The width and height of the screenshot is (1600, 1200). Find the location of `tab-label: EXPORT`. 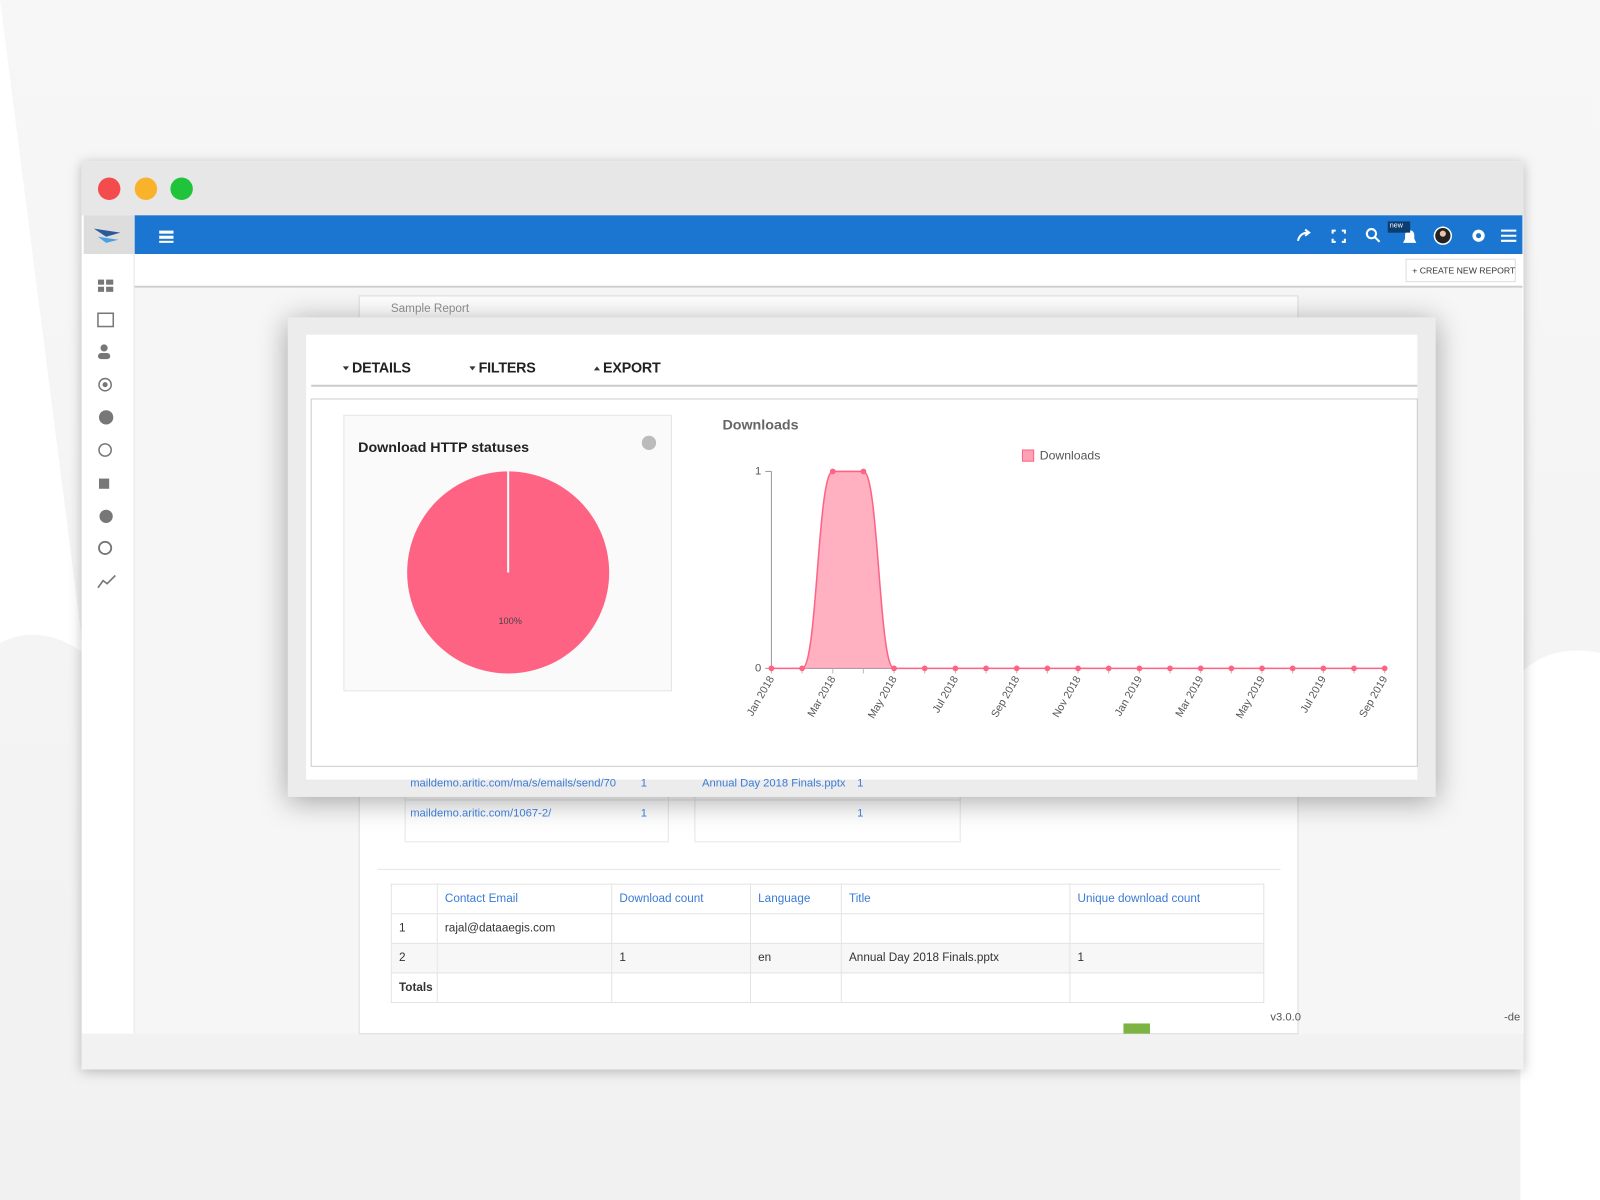

tab-label: EXPORT is located at coordinates (632, 367).